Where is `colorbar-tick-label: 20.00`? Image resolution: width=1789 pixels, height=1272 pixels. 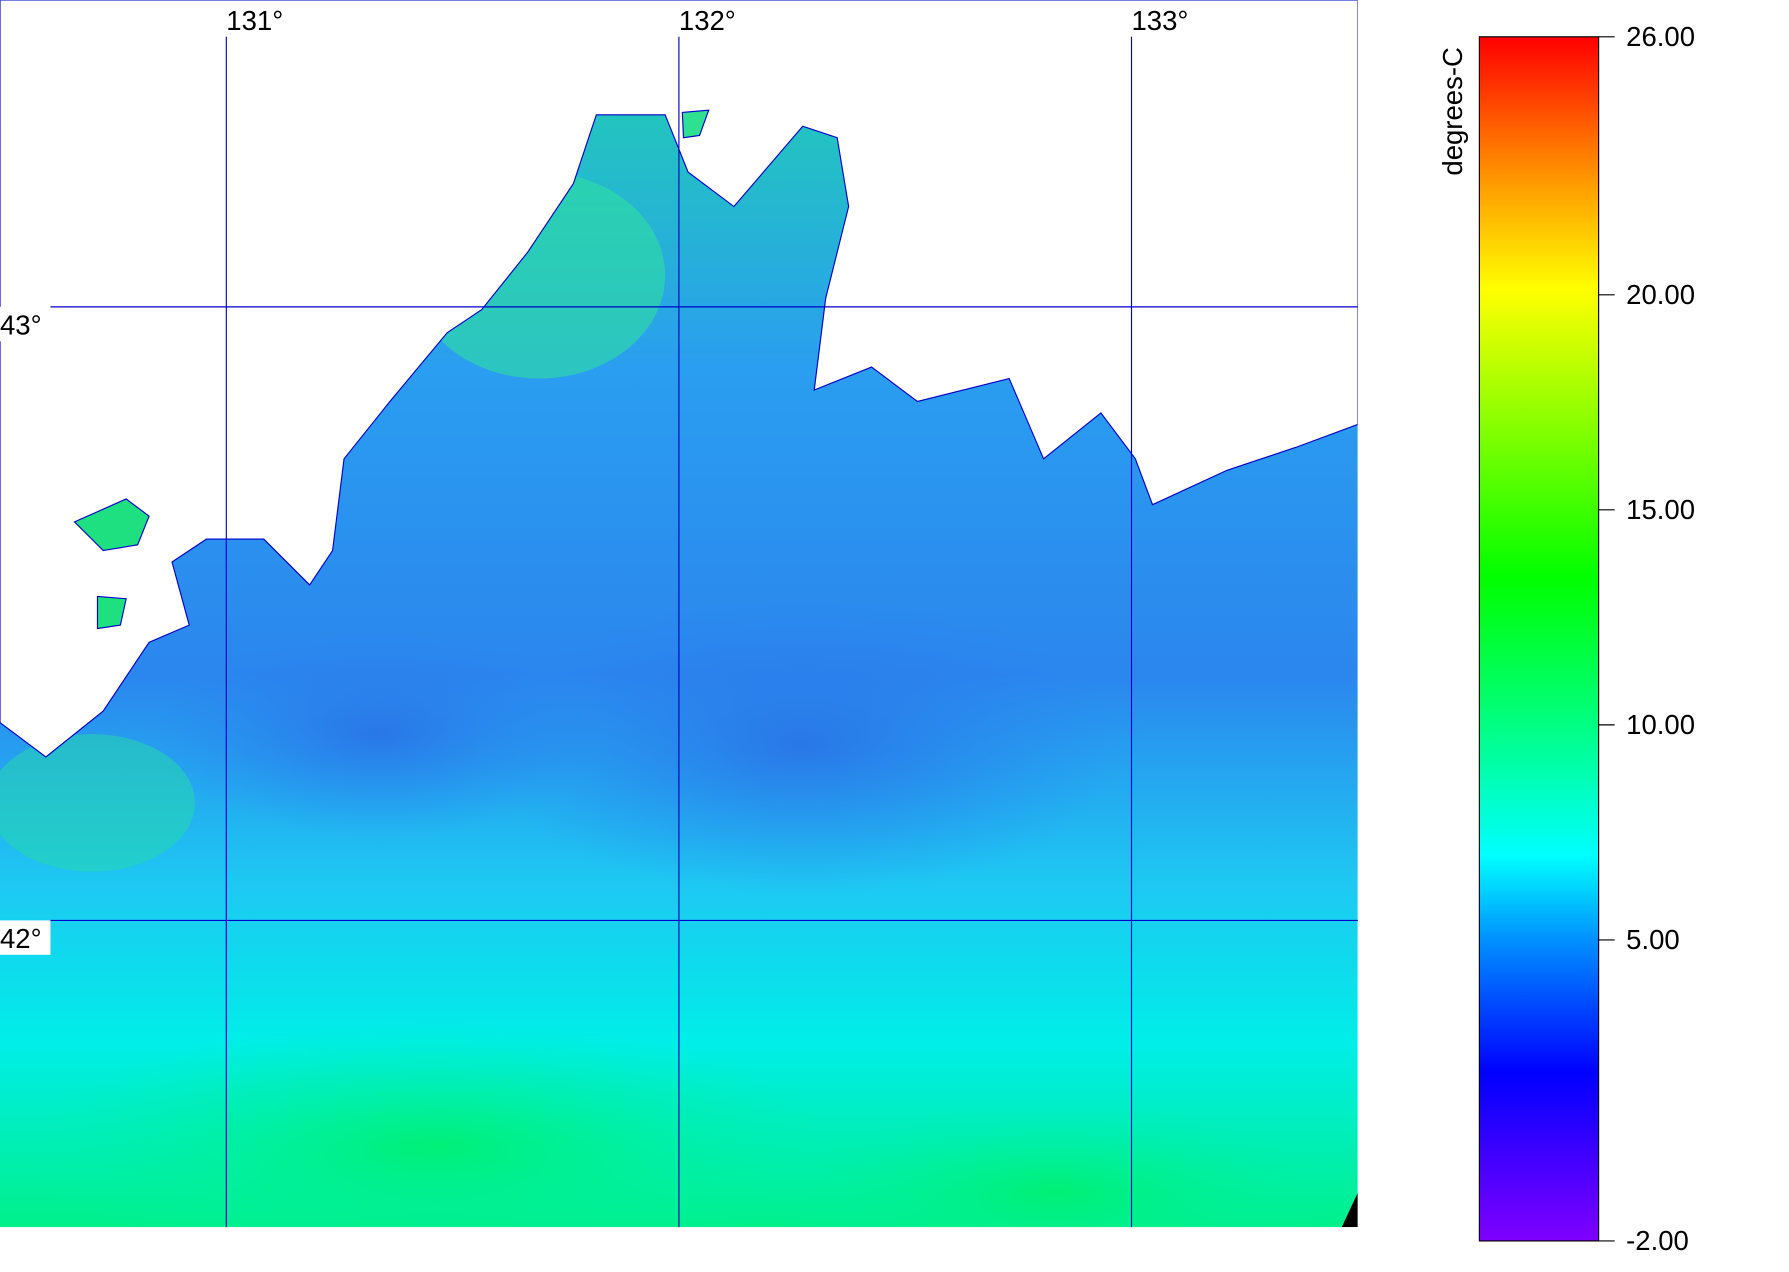
colorbar-tick-label: 20.00 is located at coordinates (1660, 294).